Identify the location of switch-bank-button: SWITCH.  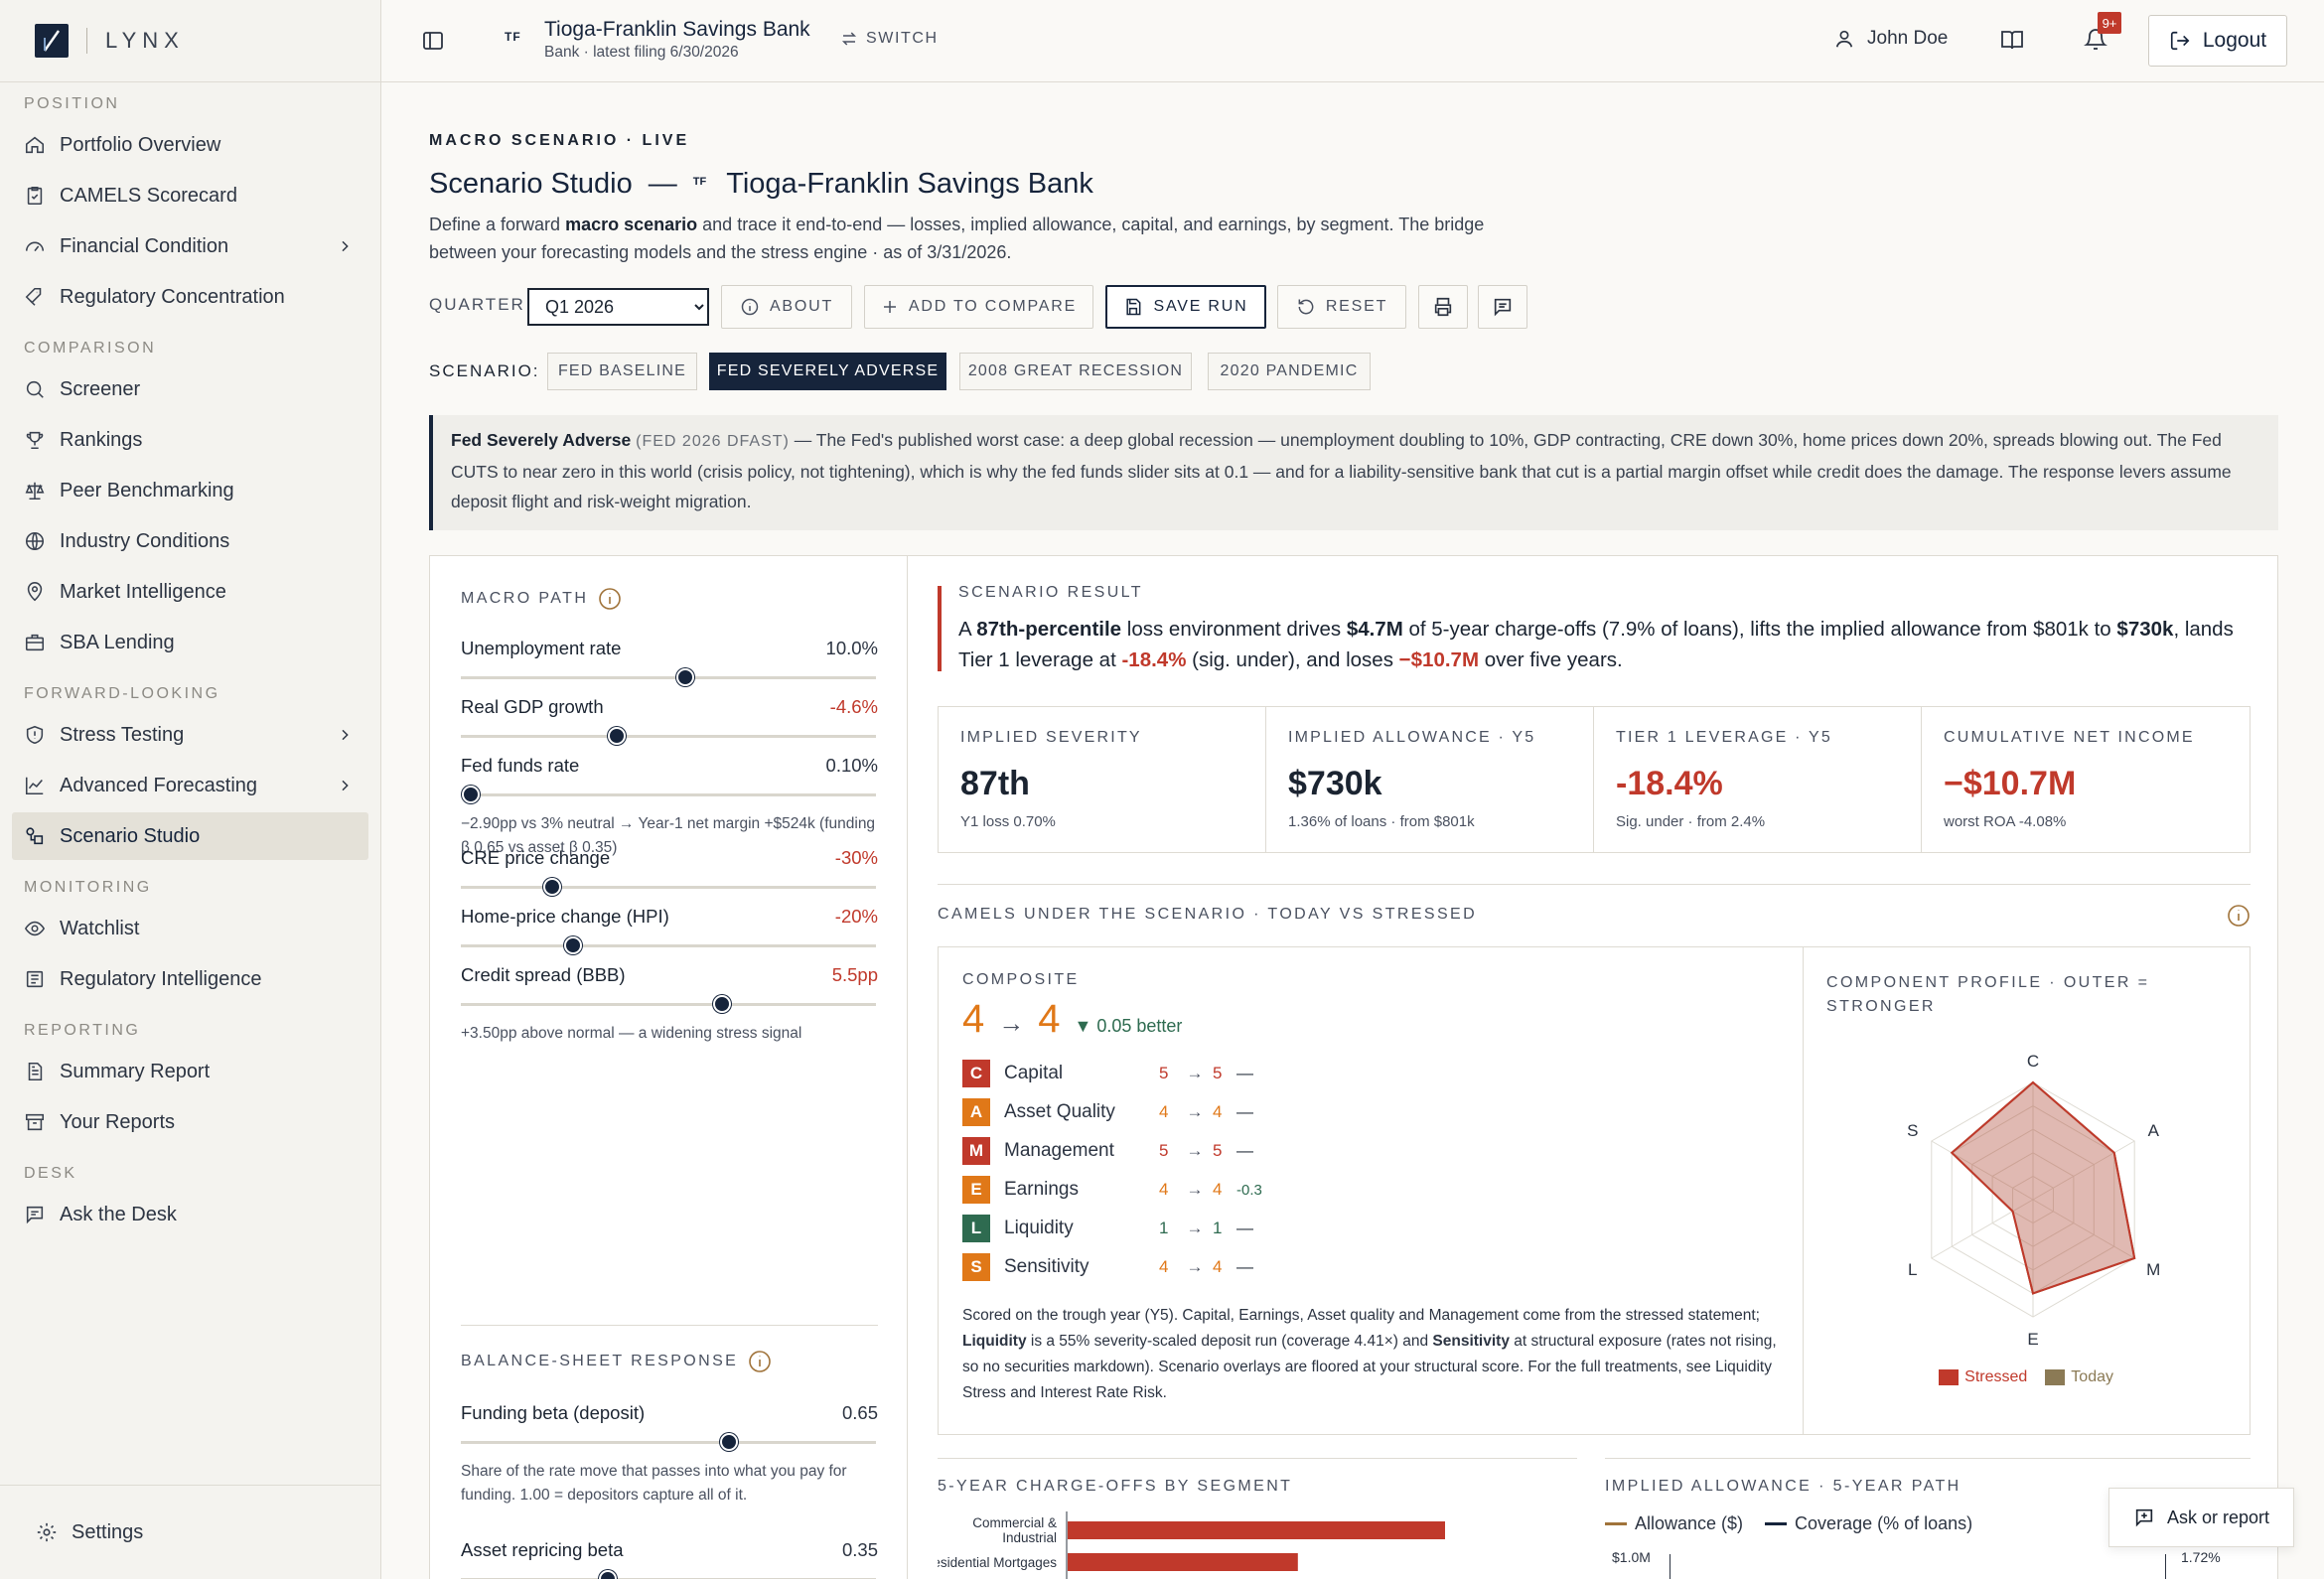
(889, 39).